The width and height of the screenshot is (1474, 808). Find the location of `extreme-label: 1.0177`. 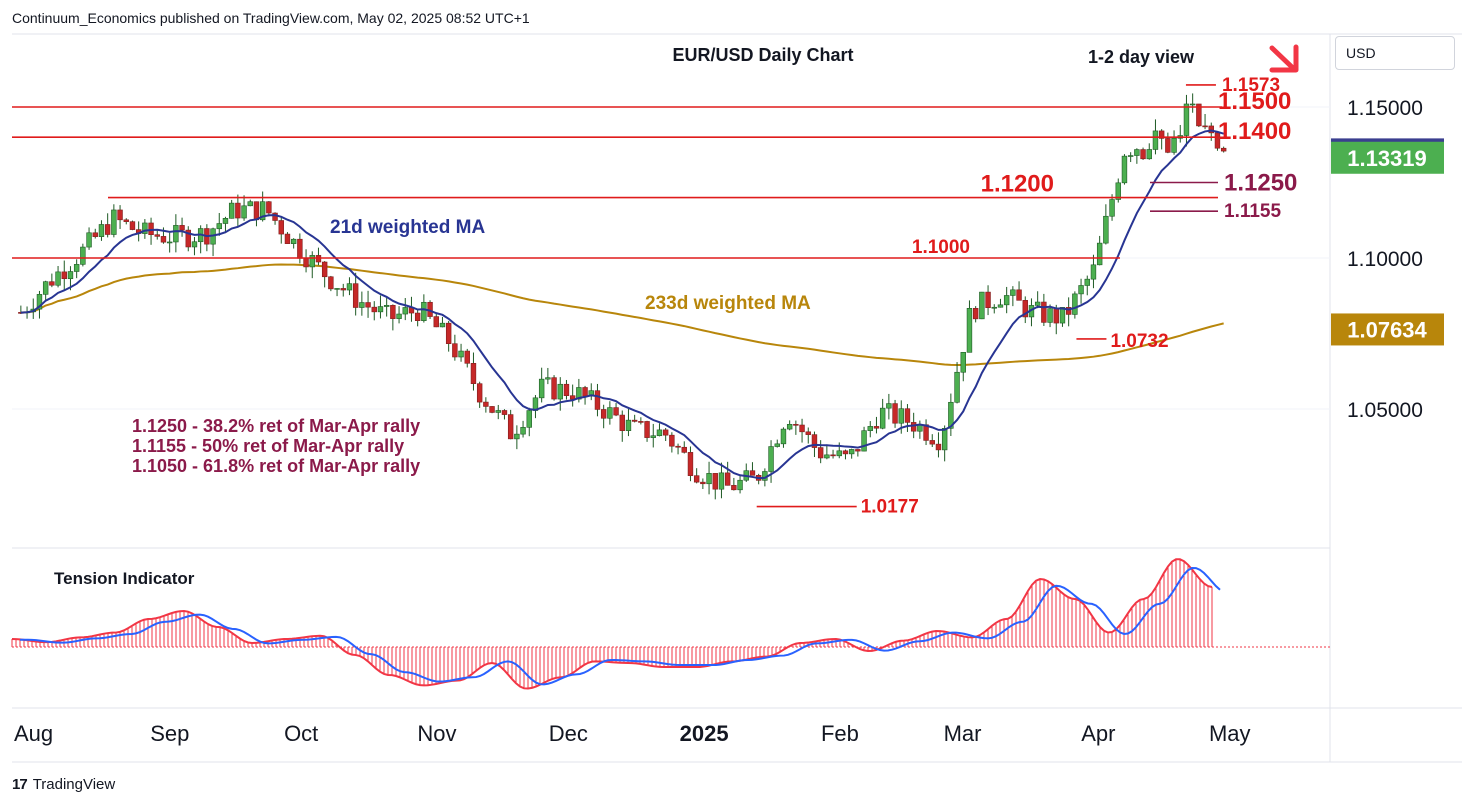

extreme-label: 1.0177 is located at coordinates (890, 507).